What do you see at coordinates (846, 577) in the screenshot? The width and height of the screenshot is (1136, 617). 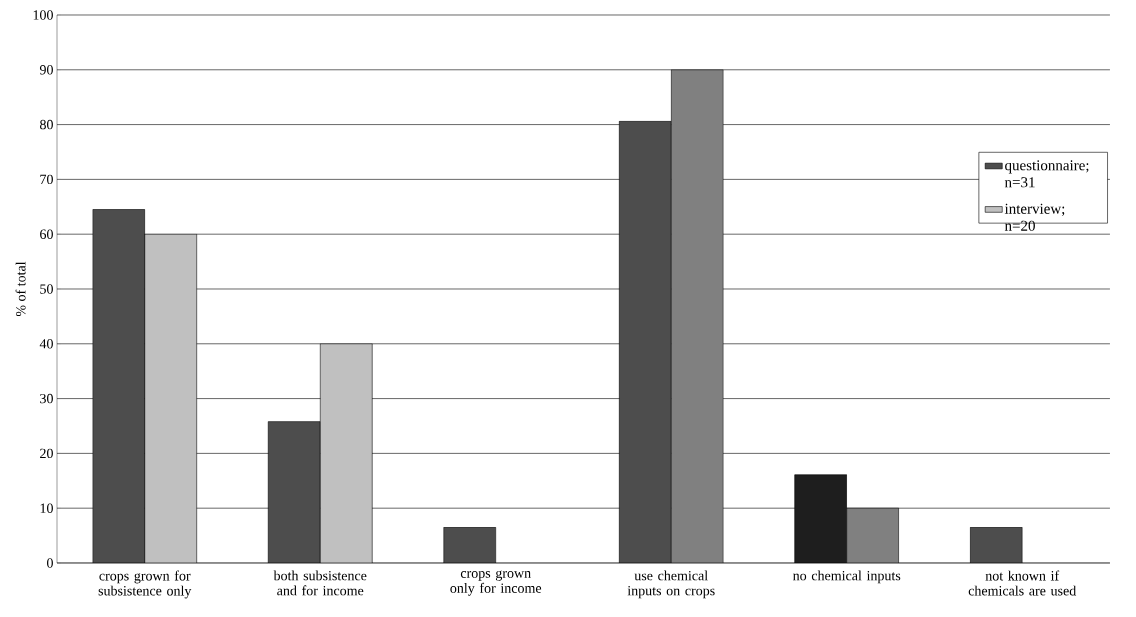 I see `x-tick-label: no chemical inputs` at bounding box center [846, 577].